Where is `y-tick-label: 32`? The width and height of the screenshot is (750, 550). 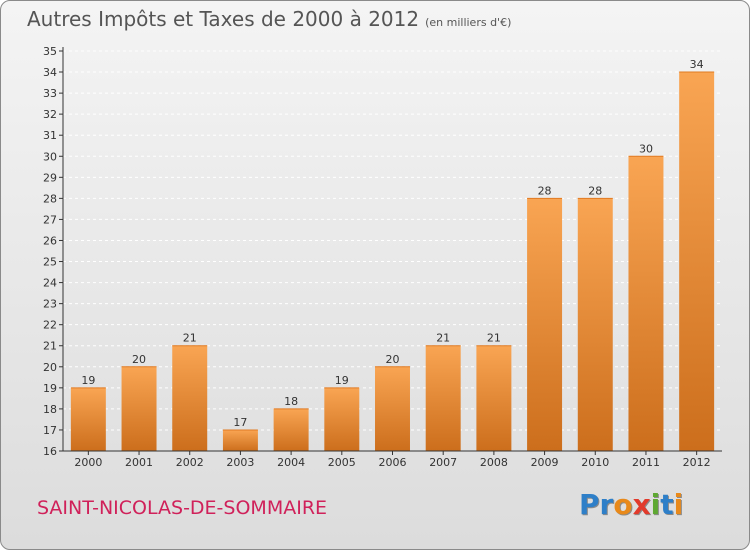
y-tick-label: 32 is located at coordinates (50, 114).